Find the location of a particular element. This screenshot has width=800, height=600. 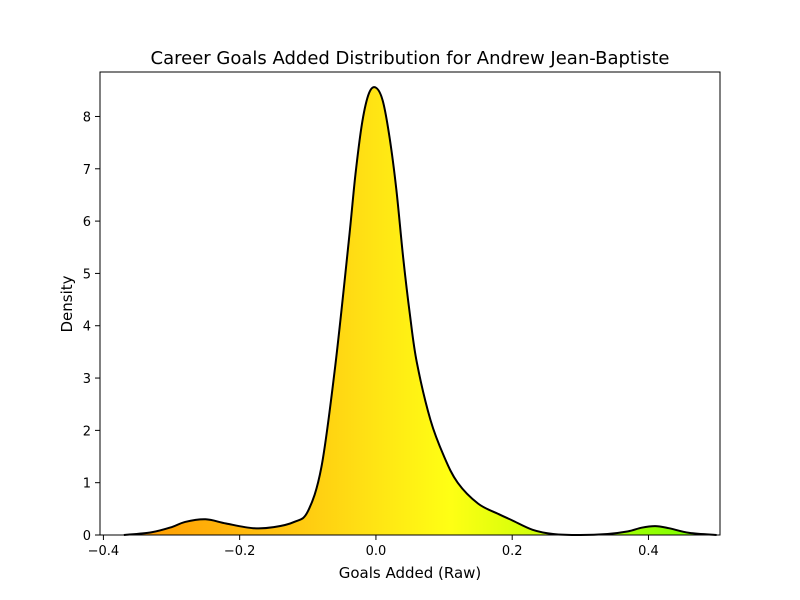

y-tick-label: 3 is located at coordinates (87, 379).